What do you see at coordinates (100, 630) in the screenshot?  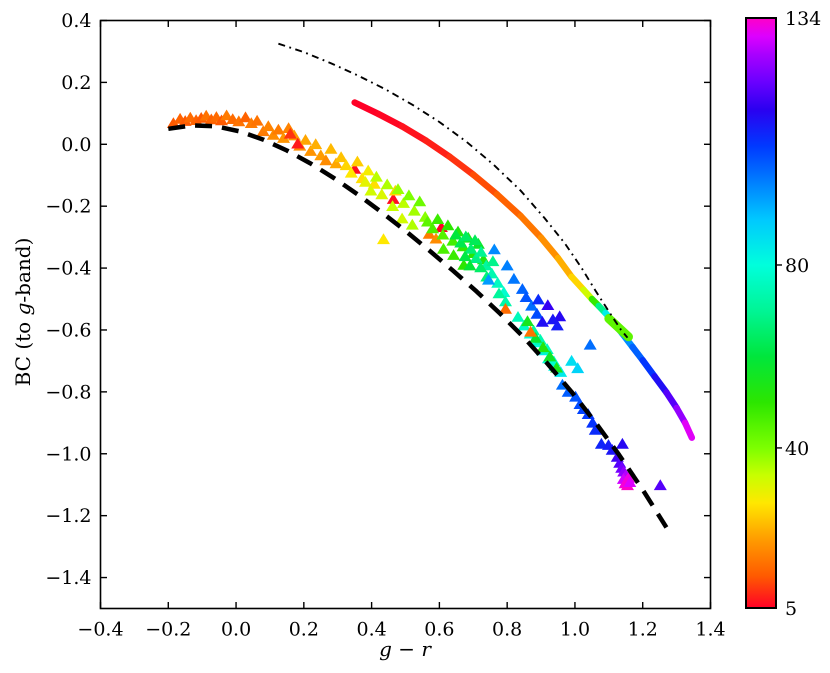 I see `x-tick-label: −0.4` at bounding box center [100, 630].